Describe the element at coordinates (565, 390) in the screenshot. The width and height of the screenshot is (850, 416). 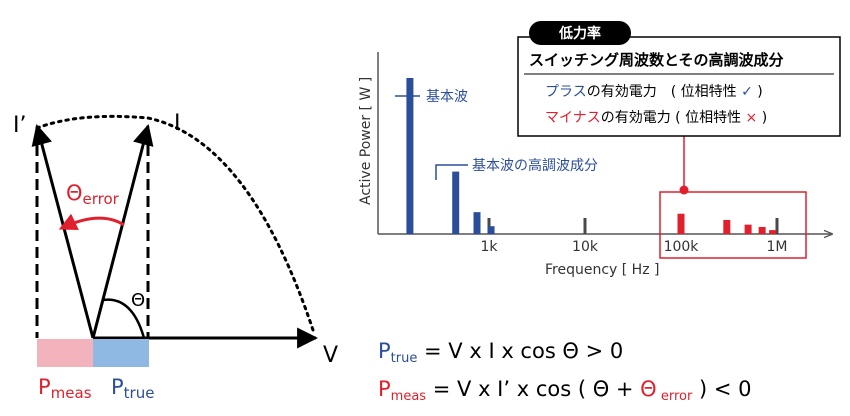
I see `formula-p-meas: Pmeas = V x I’ x cos ( Θ + Θ error ) < 0` at that location.